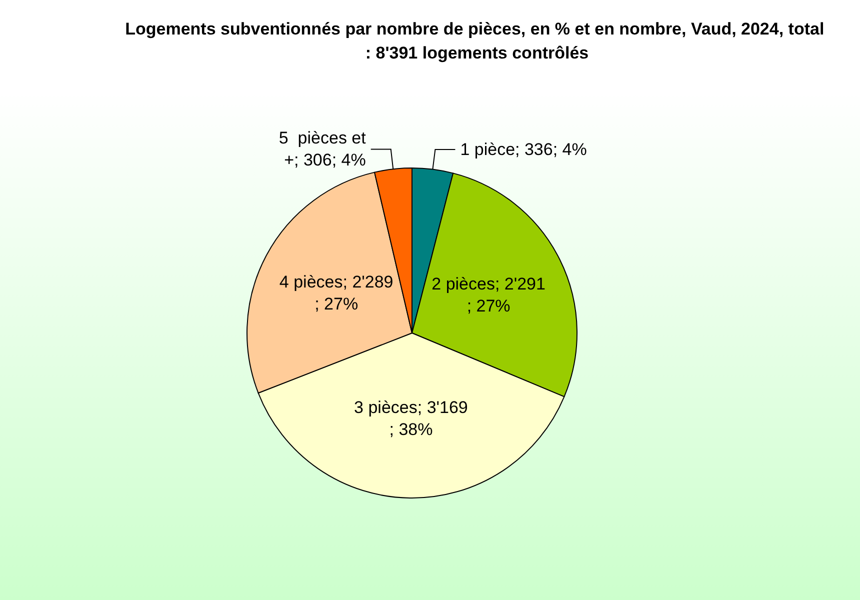 This screenshot has width=860, height=600. Describe the element at coordinates (411, 418) in the screenshot. I see `slice-label: 3 pièces; 3'169; 38%` at that location.